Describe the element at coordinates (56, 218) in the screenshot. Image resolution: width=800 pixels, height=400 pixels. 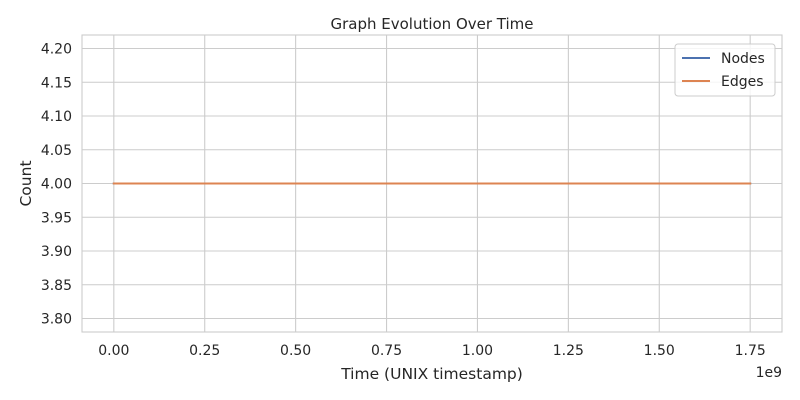
I see `y-tick-label: 3.95` at that location.